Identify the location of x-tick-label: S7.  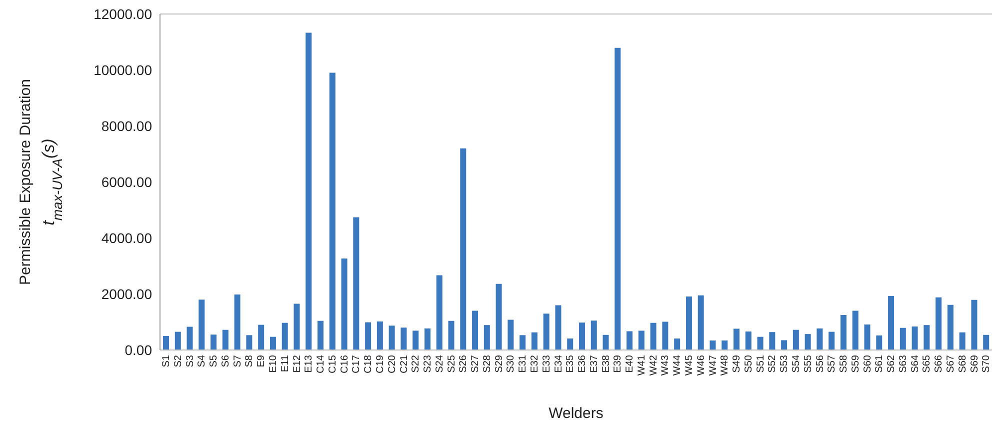
(238, 361).